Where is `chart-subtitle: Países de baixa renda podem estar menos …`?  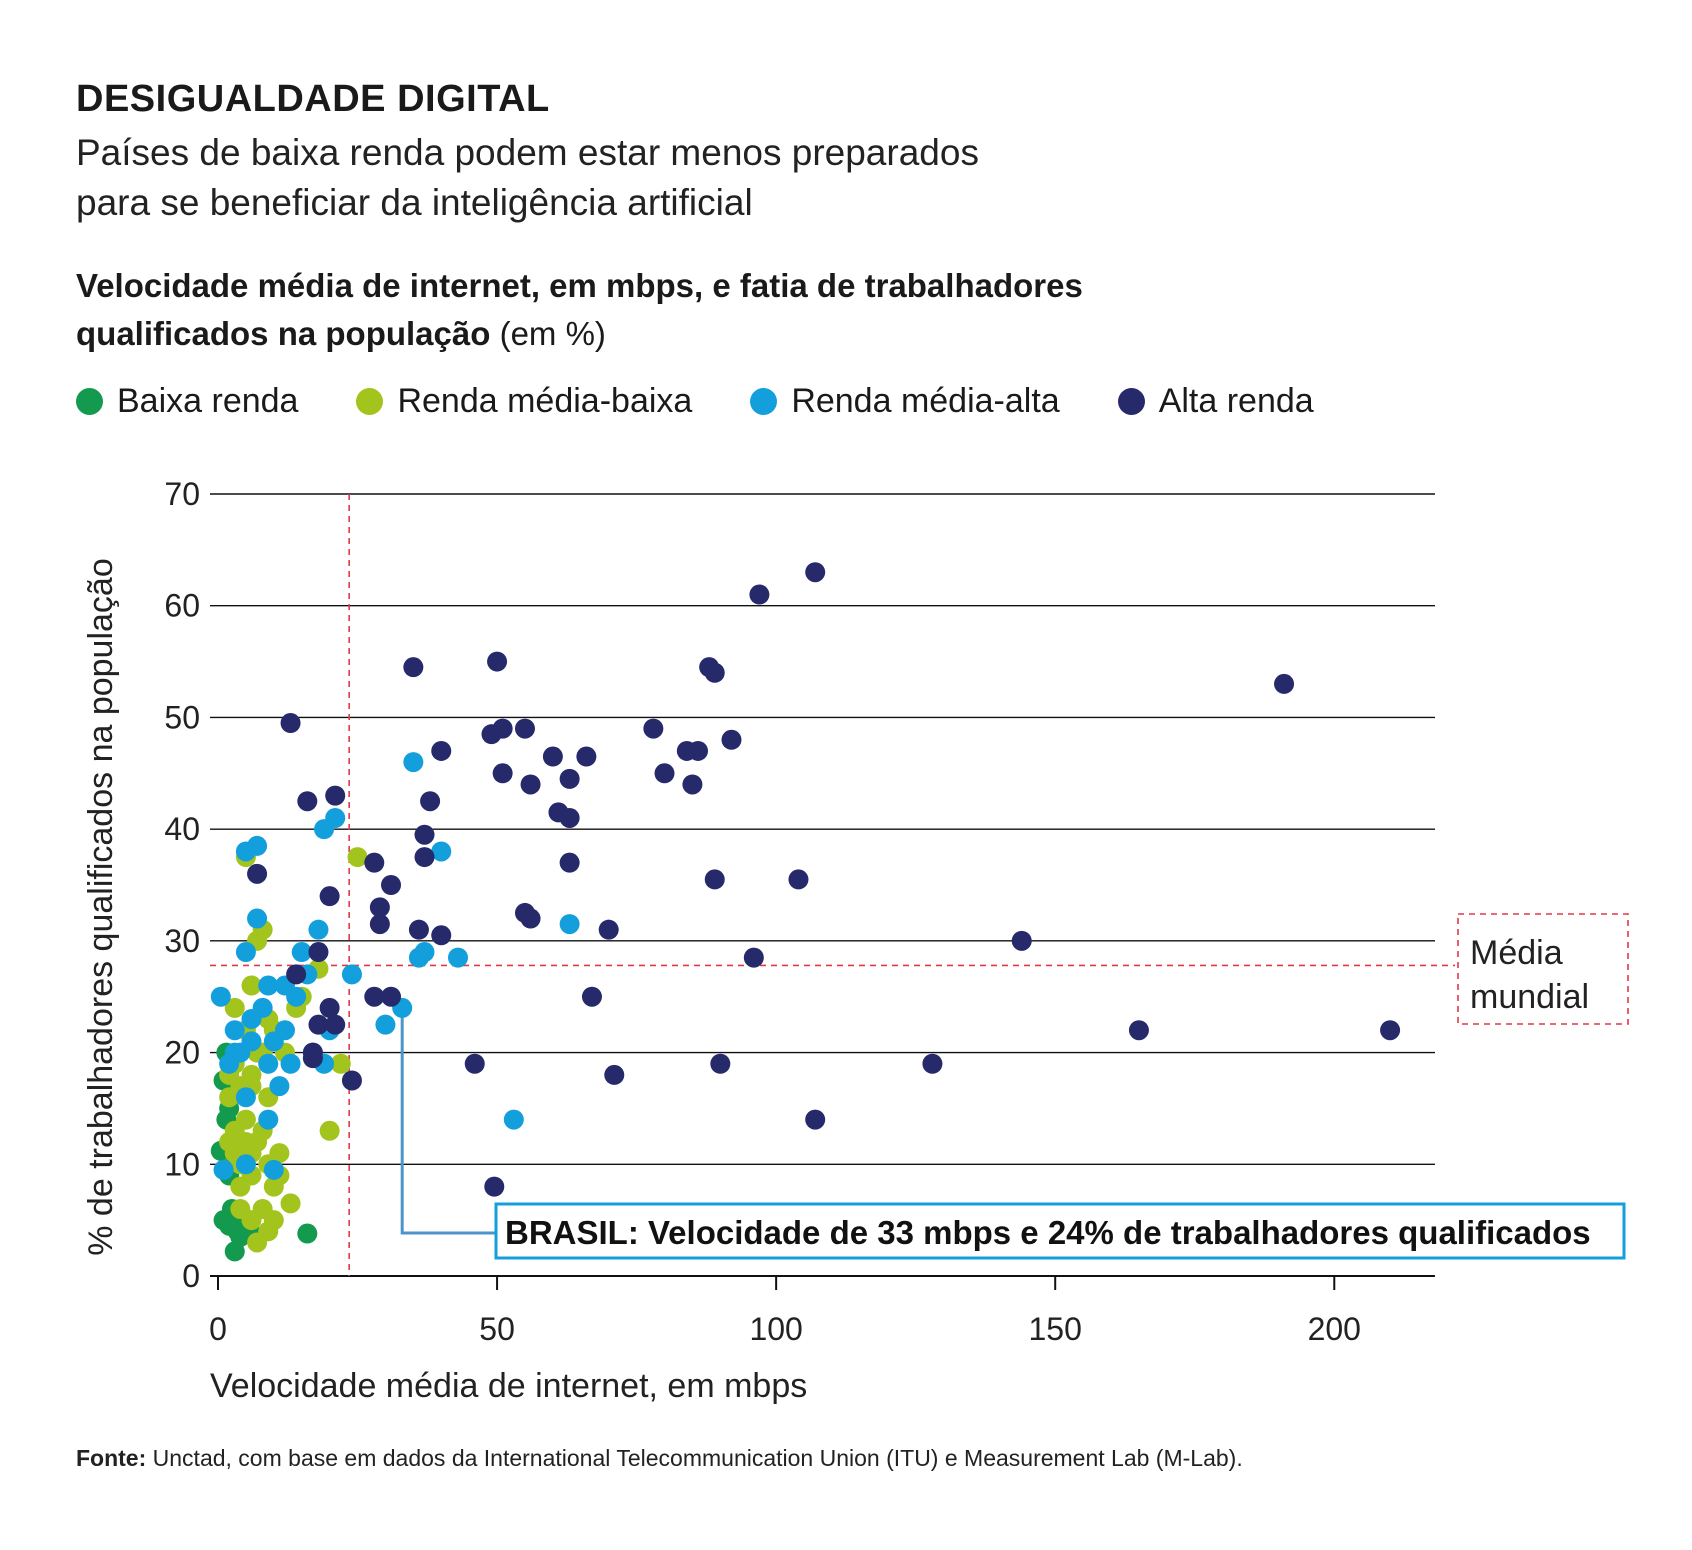 chart-subtitle: Países de baixa renda podem estar menos … is located at coordinates (576, 178).